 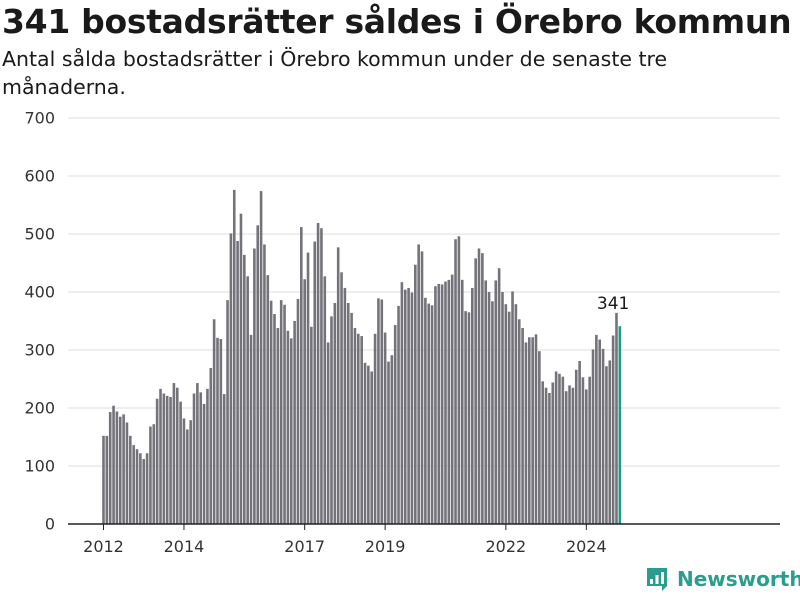 What do you see at coordinates (50, 524) in the screenshot?
I see `y-tick-label: 0` at bounding box center [50, 524].